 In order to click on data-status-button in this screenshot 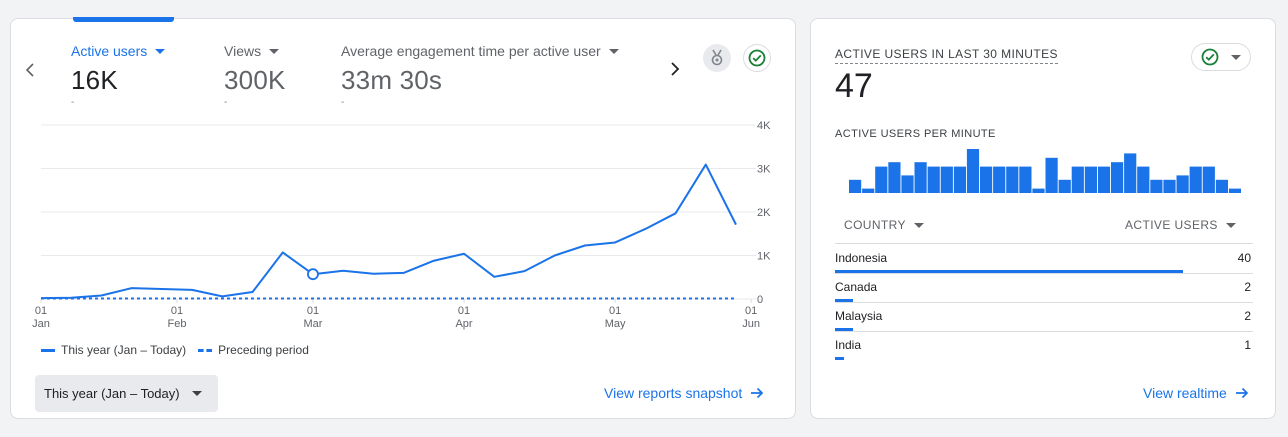, I will do `click(757, 58)`.